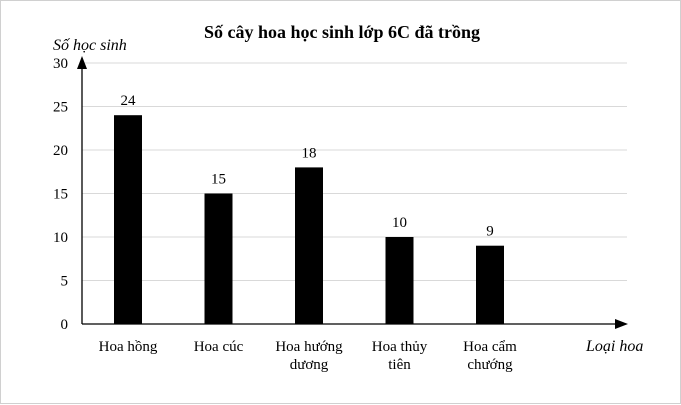 Image resolution: width=681 pixels, height=405 pixels. Describe the element at coordinates (90, 45) in the screenshot. I see `y-axis-label: Số học sinh` at that location.